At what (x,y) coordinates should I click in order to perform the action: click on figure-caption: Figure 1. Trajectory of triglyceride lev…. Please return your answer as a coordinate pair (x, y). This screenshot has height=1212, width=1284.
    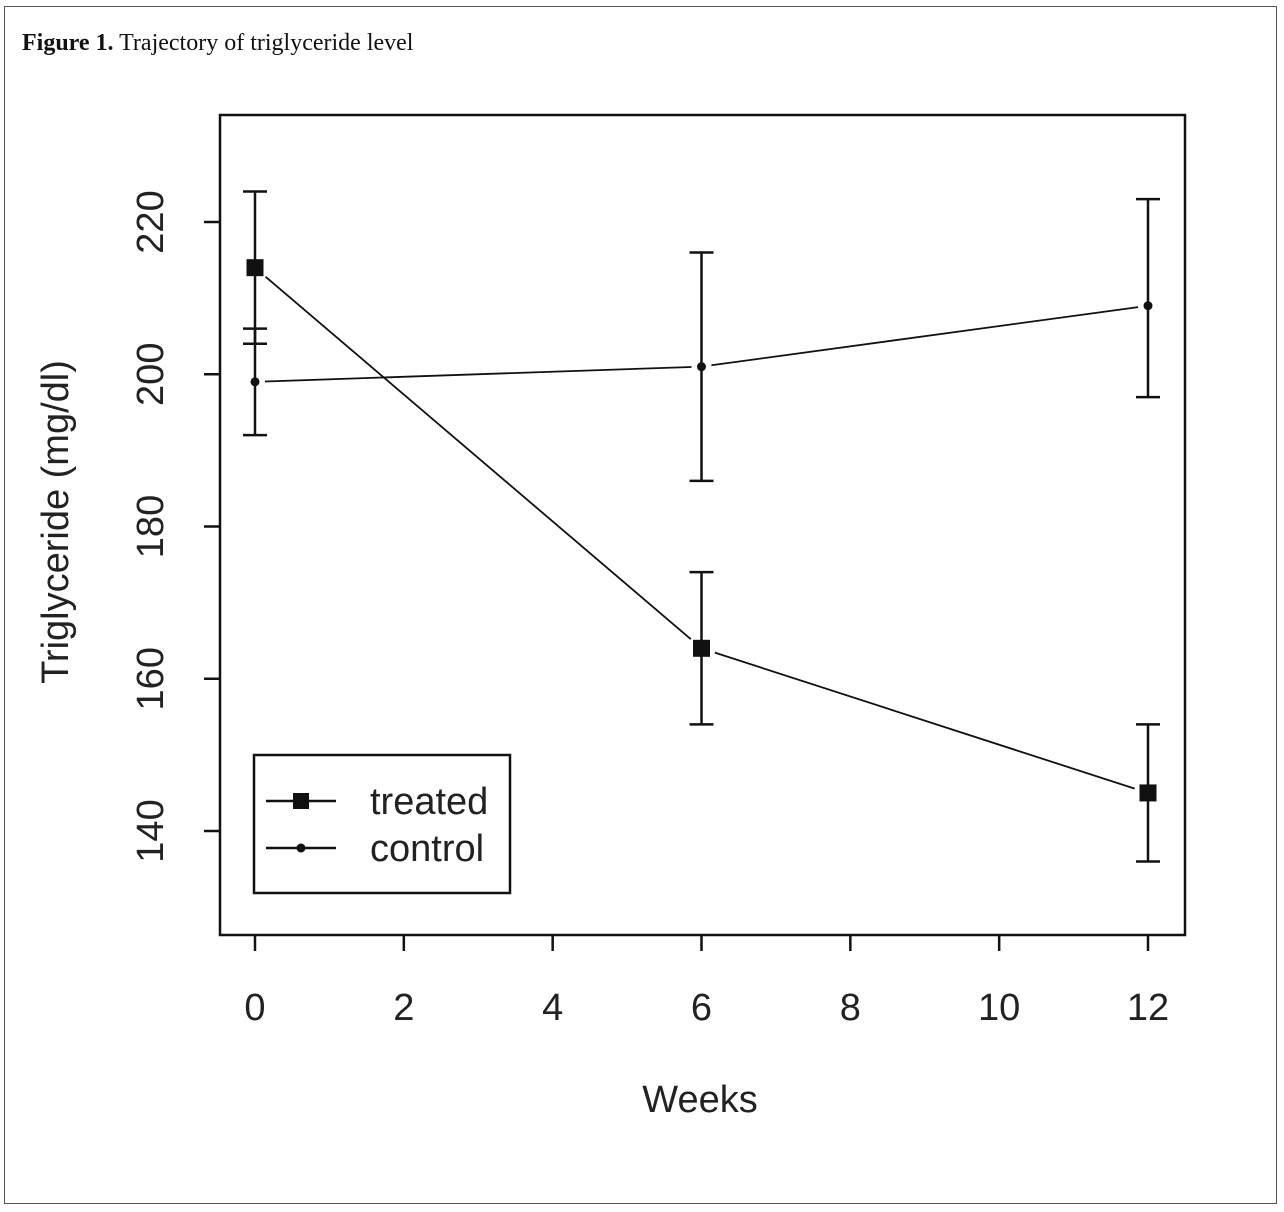
    Looking at the image, I should click on (217, 43).